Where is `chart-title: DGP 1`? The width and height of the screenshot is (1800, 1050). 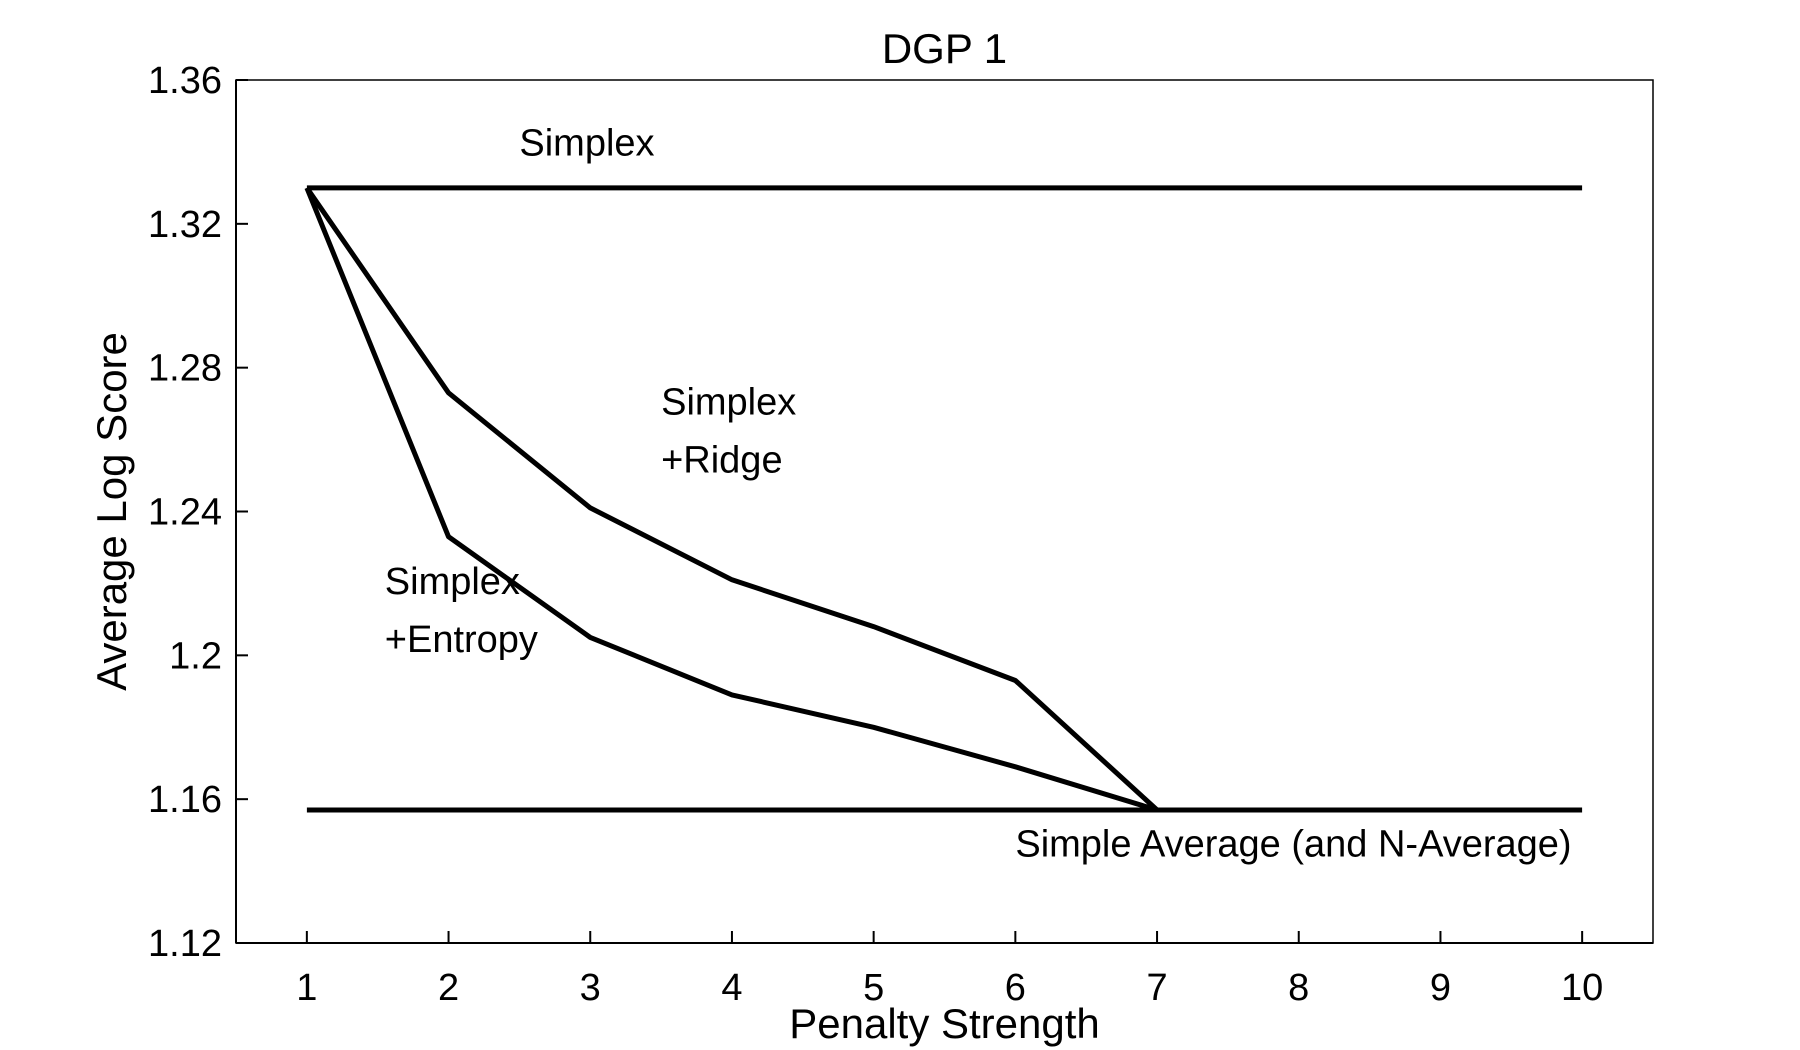 chart-title: DGP 1 is located at coordinates (944, 48).